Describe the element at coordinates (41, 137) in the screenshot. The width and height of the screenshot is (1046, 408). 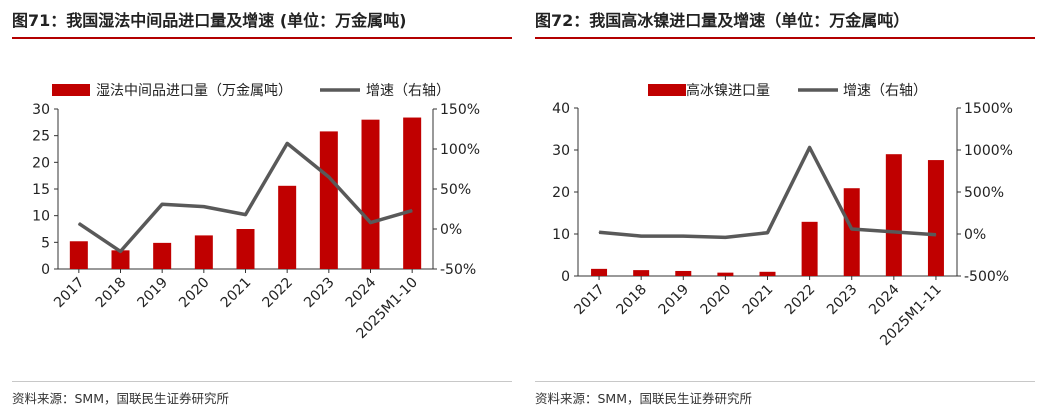
I see `y-left-tick-label: 25` at that location.